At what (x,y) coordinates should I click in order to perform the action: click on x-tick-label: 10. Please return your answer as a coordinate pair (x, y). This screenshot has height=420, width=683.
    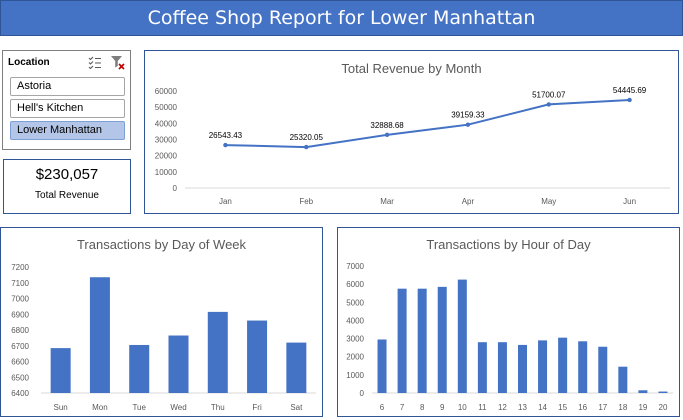
    Looking at the image, I should click on (462, 407).